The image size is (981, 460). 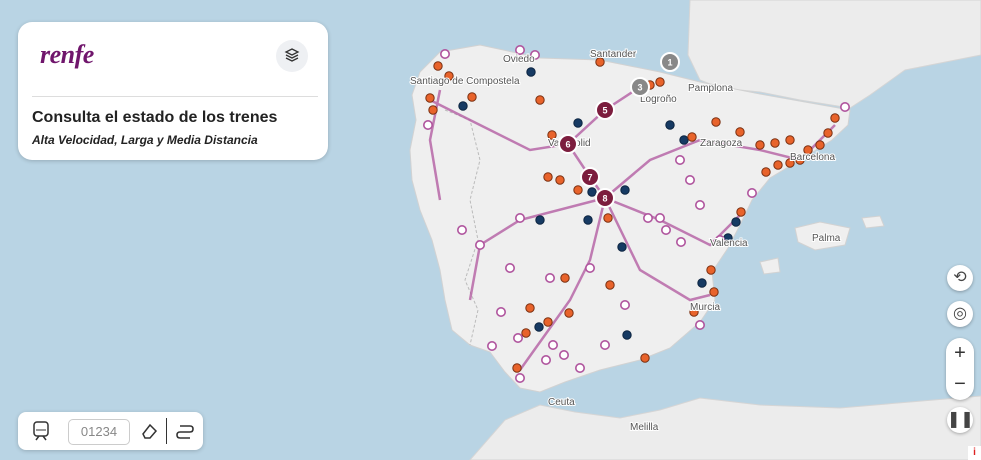 What do you see at coordinates (834, 54) in the screenshot?
I see `france` at bounding box center [834, 54].